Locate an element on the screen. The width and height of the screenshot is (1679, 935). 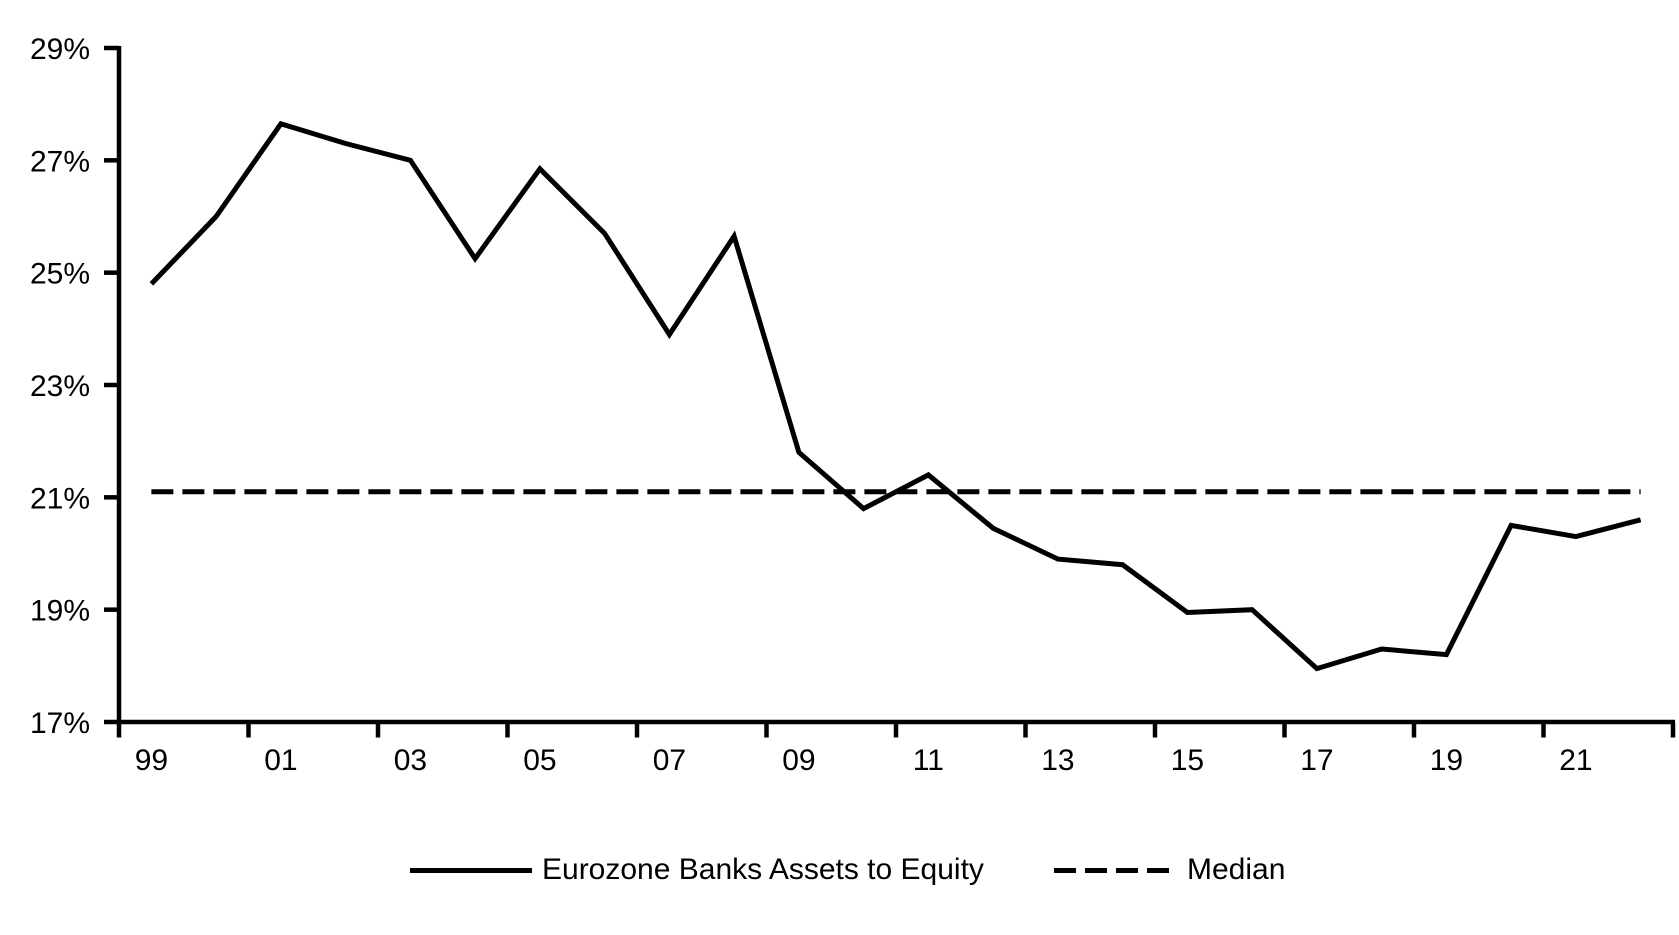
legend-label-median: Median is located at coordinates (1236, 869).